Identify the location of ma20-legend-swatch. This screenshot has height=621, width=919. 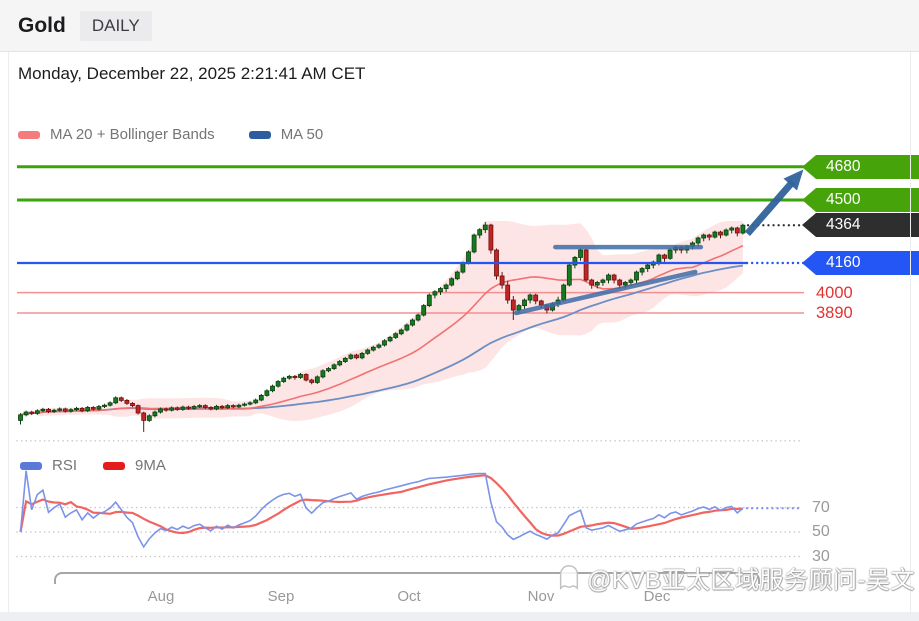
(29, 134).